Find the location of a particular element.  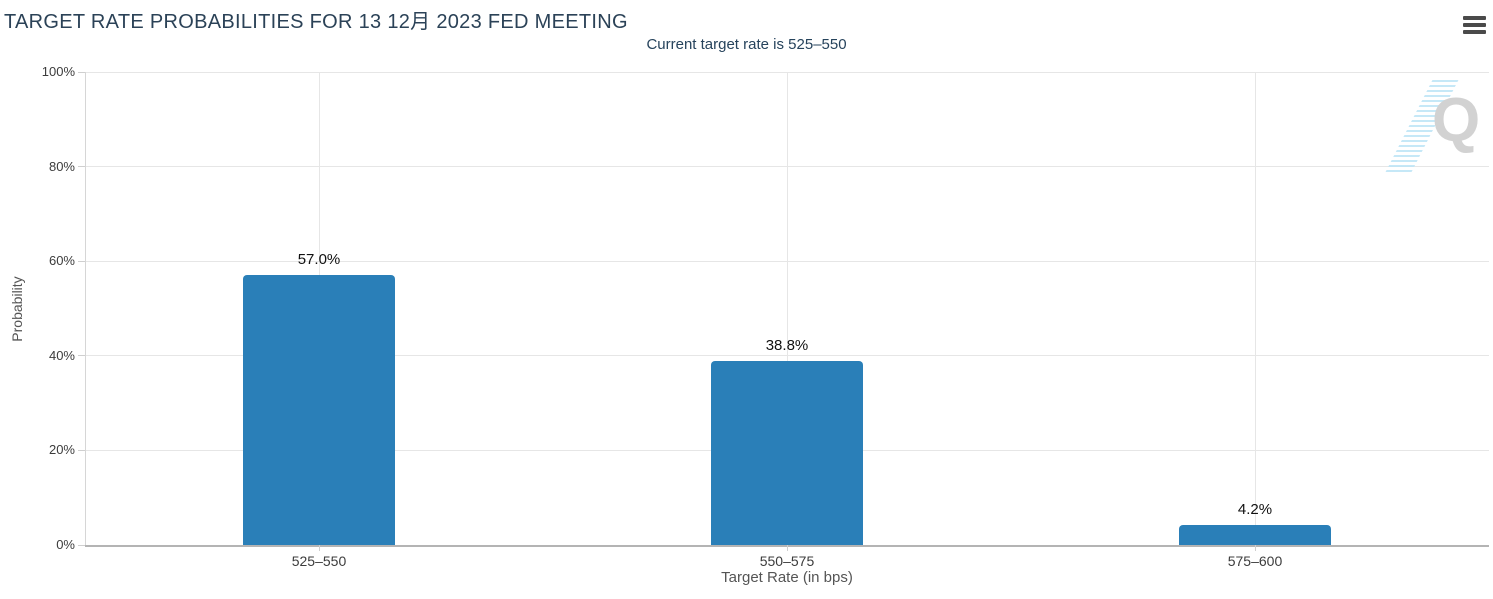

chart-subtitle: Current target rate is 525–550 is located at coordinates (746, 44).